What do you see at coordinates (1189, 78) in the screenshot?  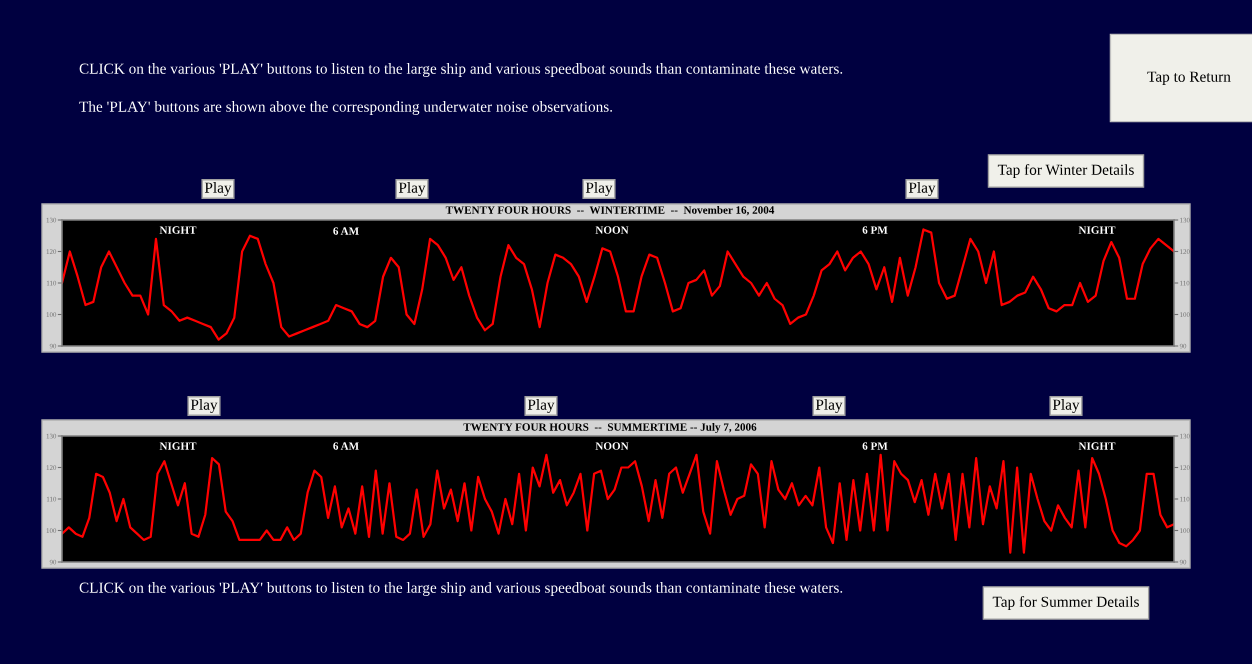 I see `text: Tap to Return` at bounding box center [1189, 78].